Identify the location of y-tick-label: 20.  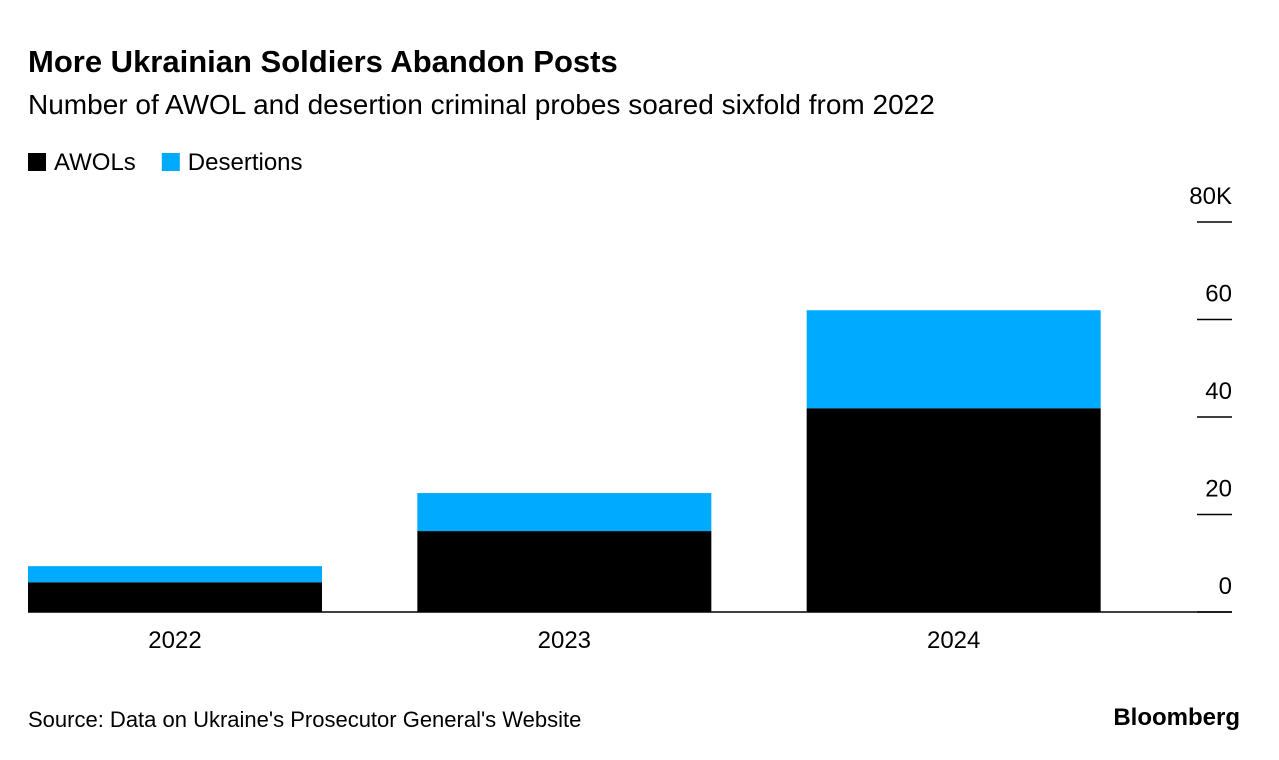
(1218, 489).